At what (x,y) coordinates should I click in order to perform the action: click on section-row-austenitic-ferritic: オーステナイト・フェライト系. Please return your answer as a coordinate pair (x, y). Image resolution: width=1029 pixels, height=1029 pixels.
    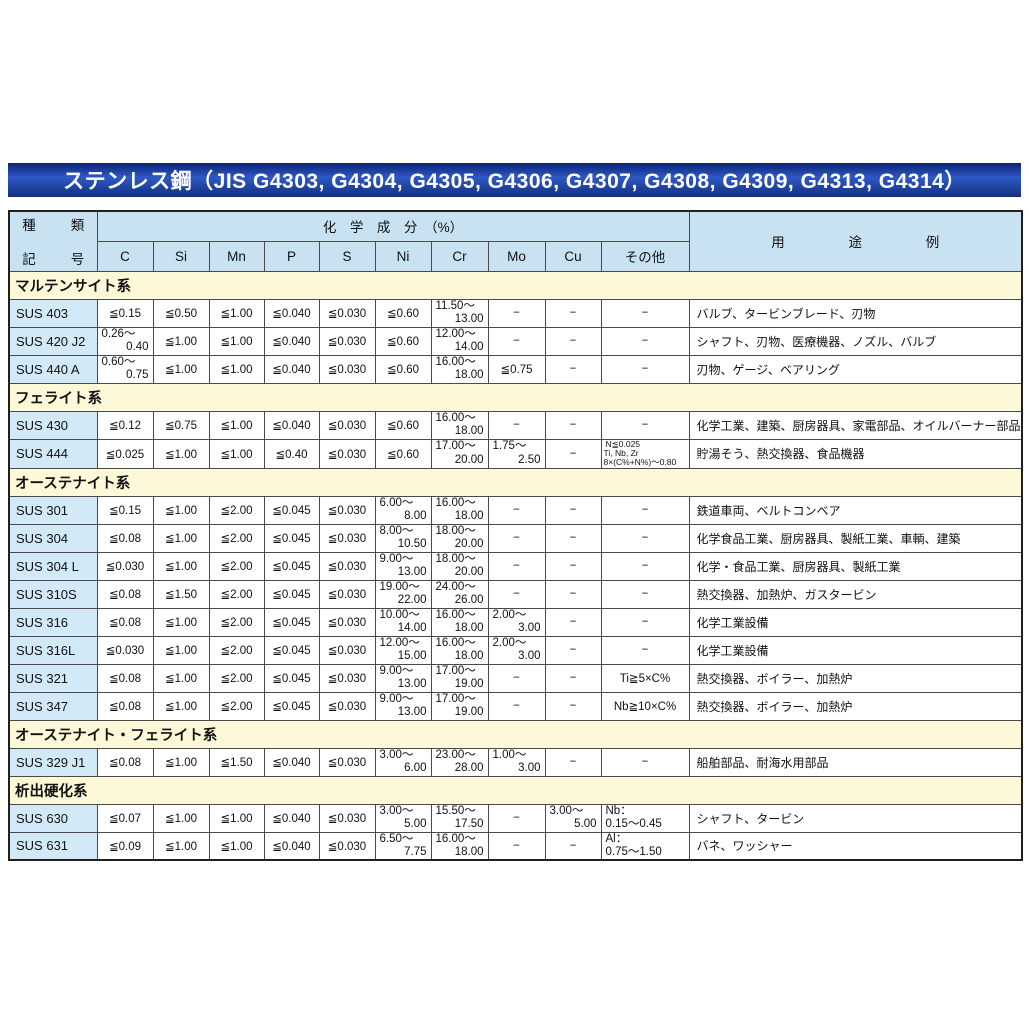
    Looking at the image, I should click on (515, 734).